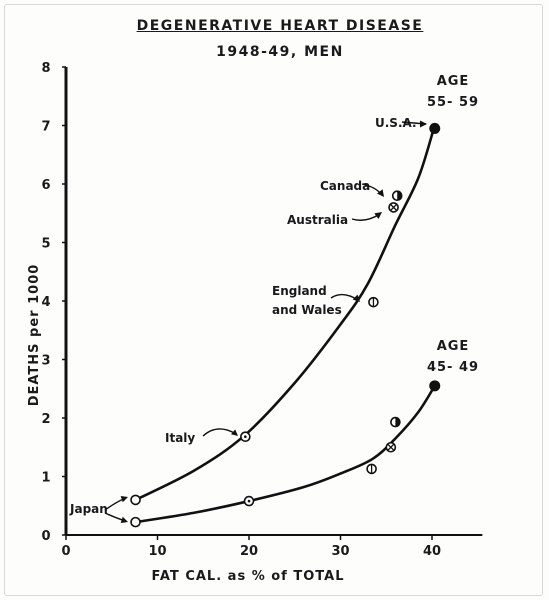  What do you see at coordinates (45, 244) in the screenshot?
I see `y-tick-label: 5` at bounding box center [45, 244].